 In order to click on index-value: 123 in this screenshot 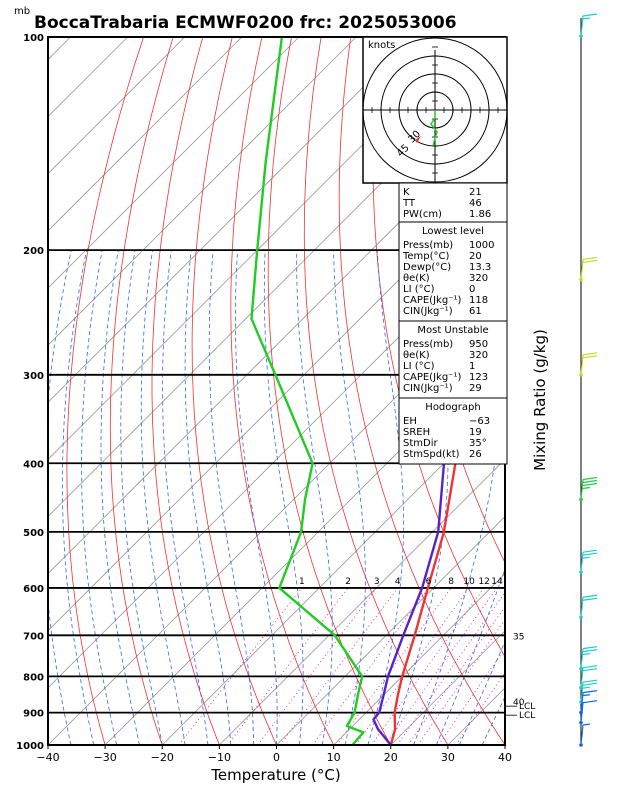, I will do `click(478, 377)`.